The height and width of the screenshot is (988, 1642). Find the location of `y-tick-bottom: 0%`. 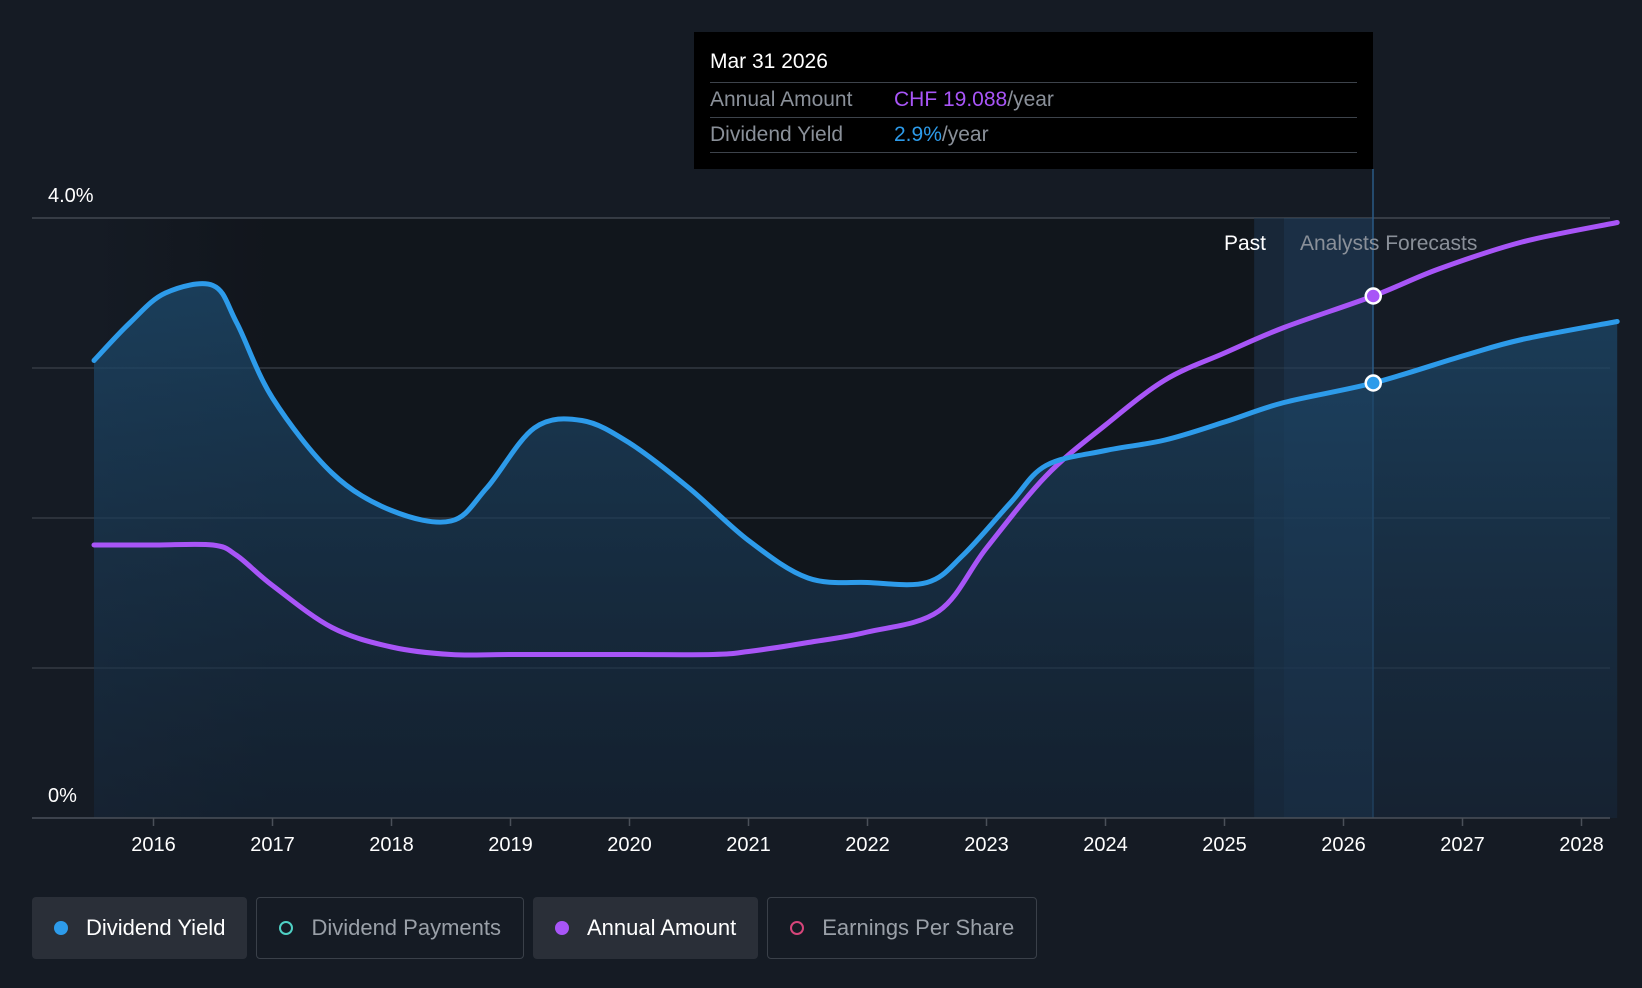

y-tick-bottom: 0% is located at coordinates (62, 796).